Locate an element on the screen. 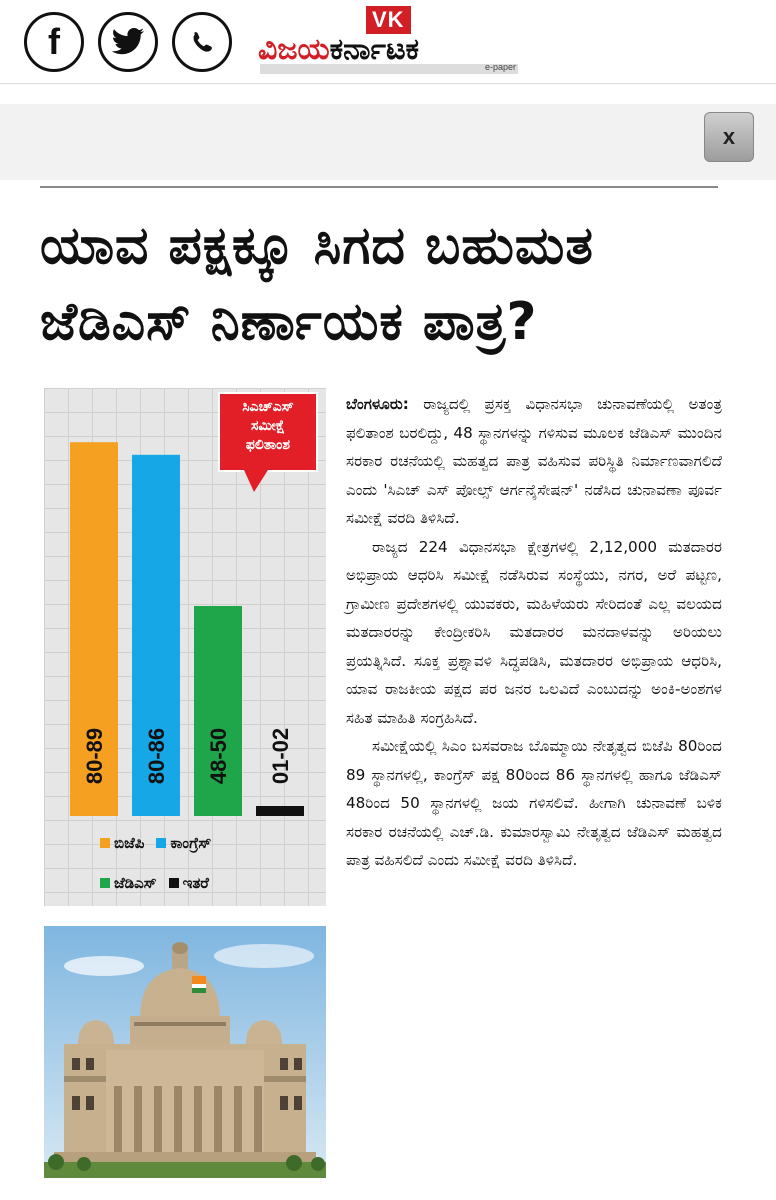 Image resolution: width=776 pixels, height=1200 pixels. vk-badge: VK is located at coordinates (388, 20).